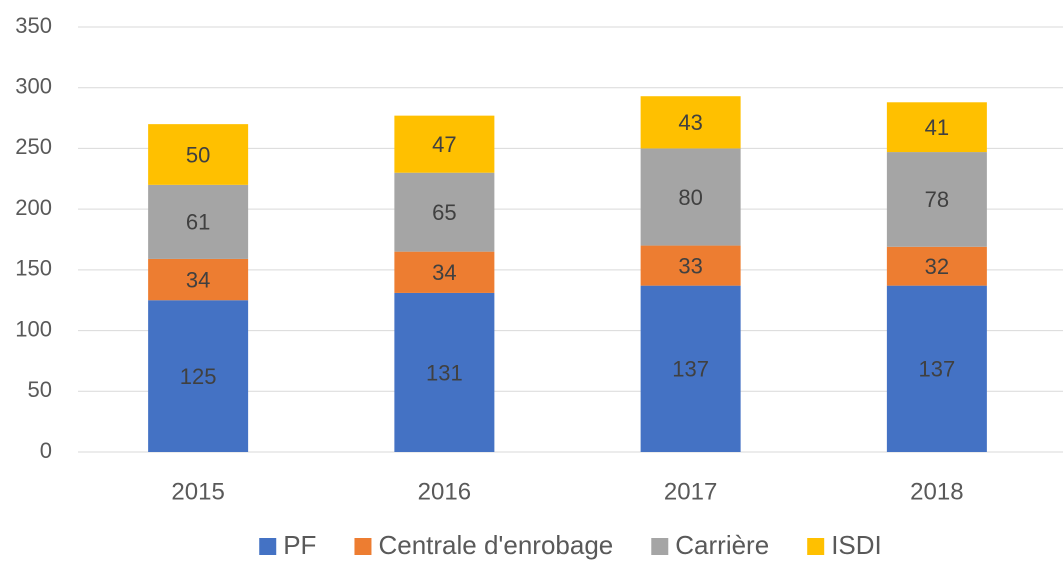 The height and width of the screenshot is (562, 1063). I want to click on y-tick-label: 150, so click(33, 268).